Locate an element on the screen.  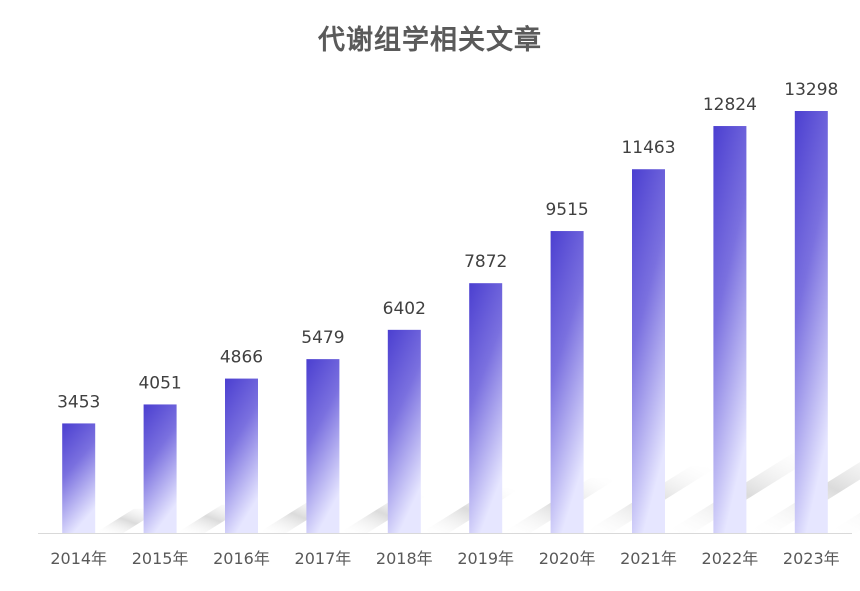
bar-value-label: 3453 is located at coordinates (78, 402).